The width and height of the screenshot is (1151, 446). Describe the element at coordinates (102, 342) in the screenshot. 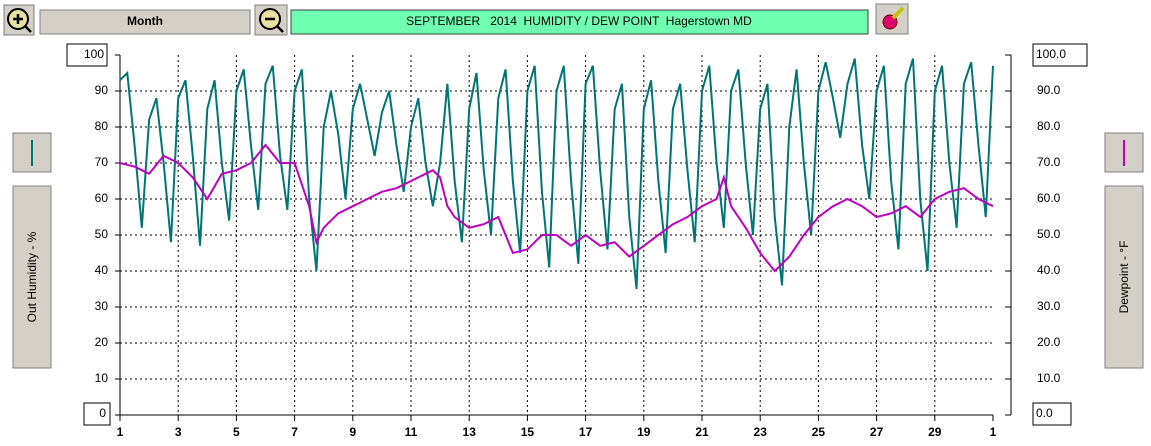

I see `y-tick-label: 20` at that location.